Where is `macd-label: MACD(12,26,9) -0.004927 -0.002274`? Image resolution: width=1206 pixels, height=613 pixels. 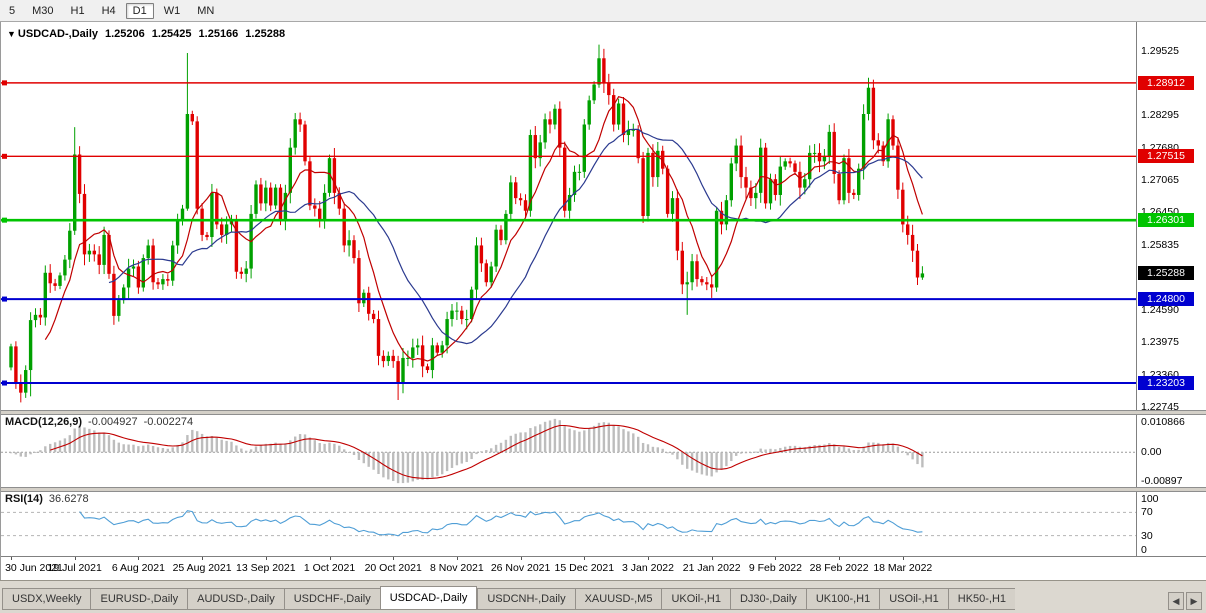
macd-label: MACD(12,26,9) -0.004927 -0.002274 is located at coordinates (102, 422).